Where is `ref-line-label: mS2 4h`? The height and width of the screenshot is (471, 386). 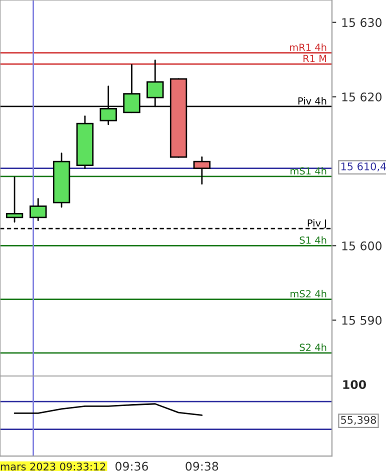 ref-line-label: mS2 4h is located at coordinates (308, 294).